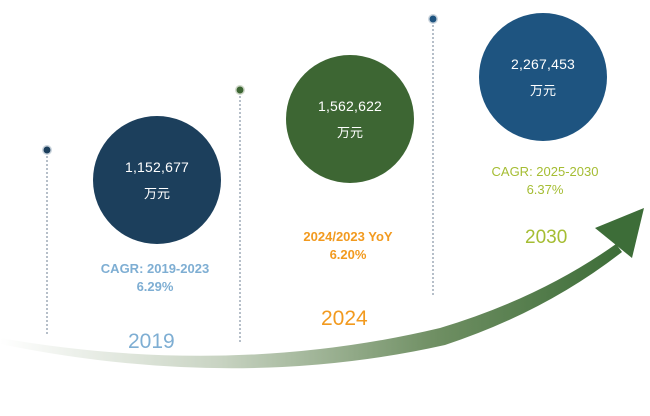 Image resolution: width=650 pixels, height=416 pixels. What do you see at coordinates (545, 181) in the screenshot?
I see `stat-2030: CAGR: 2025-2030 6.37%` at bounding box center [545, 181].